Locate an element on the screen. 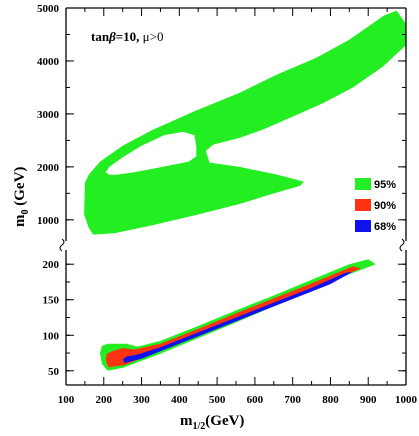  region-68-lower is located at coordinates (237, 317).